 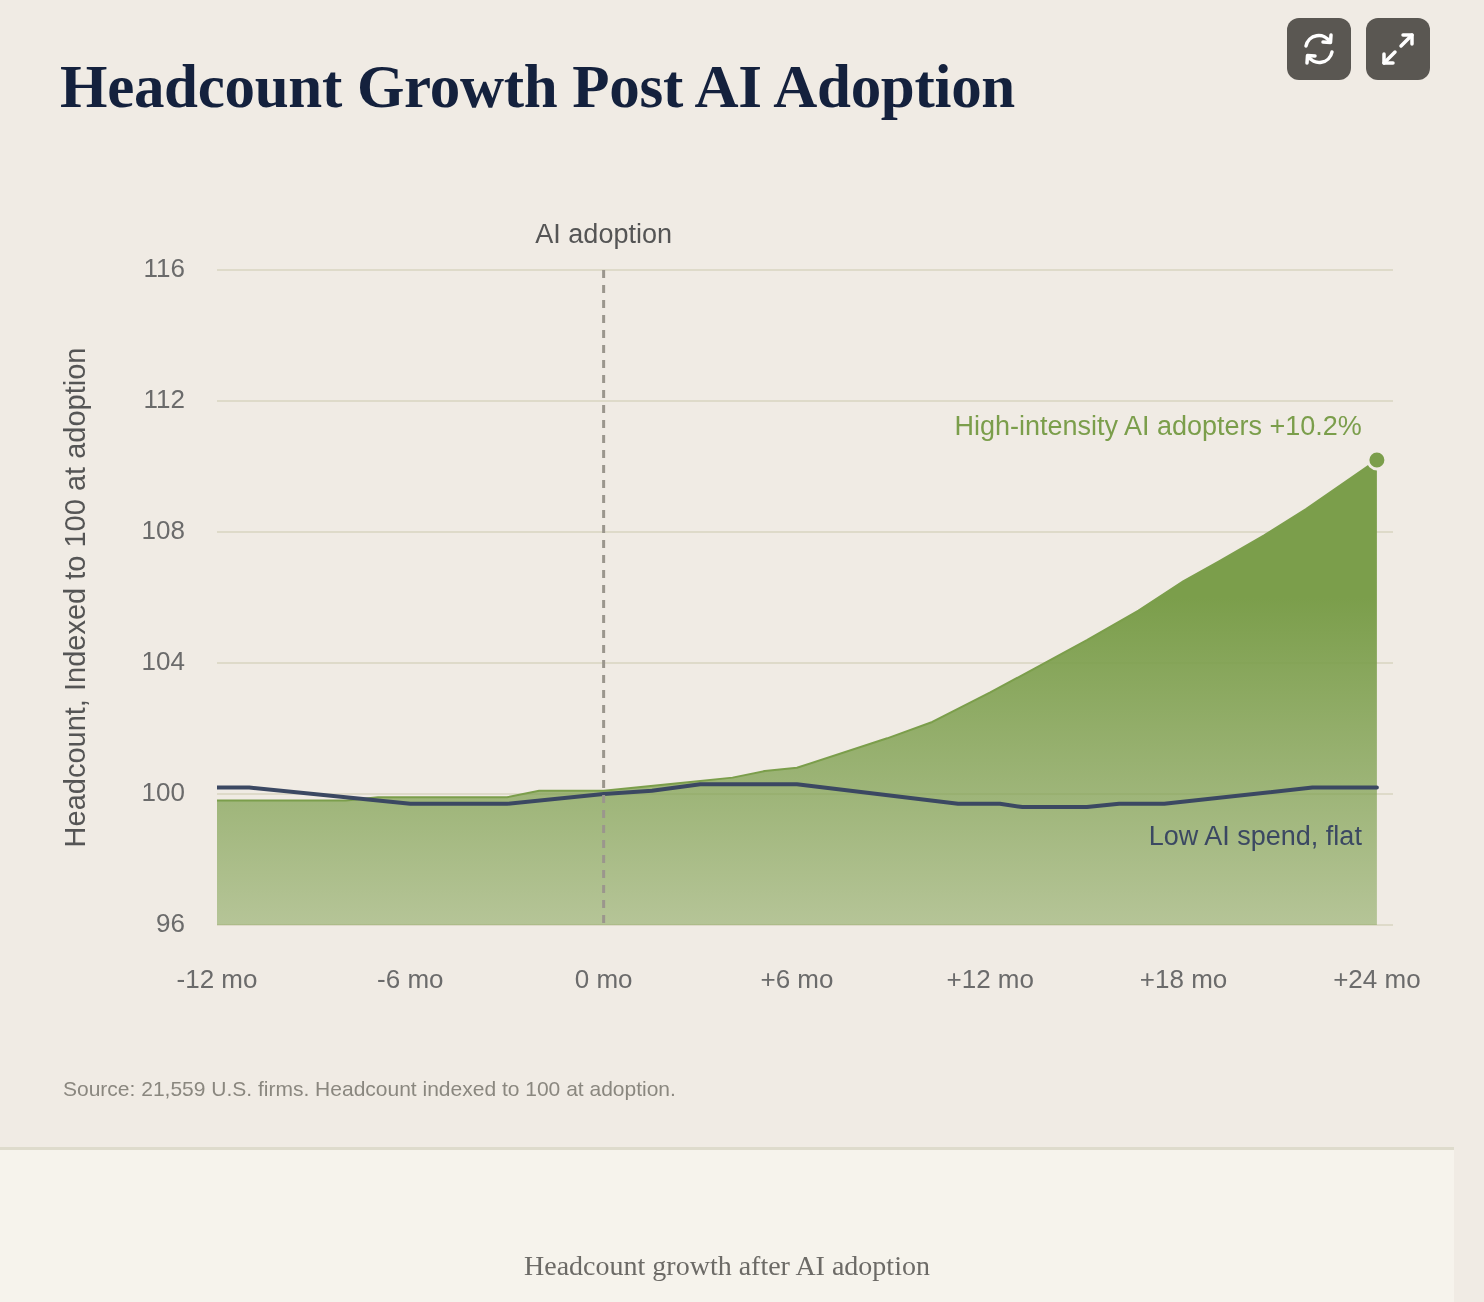 I want to click on chart-title: Headcount Growth Post AI Adoption, so click(x=537, y=87).